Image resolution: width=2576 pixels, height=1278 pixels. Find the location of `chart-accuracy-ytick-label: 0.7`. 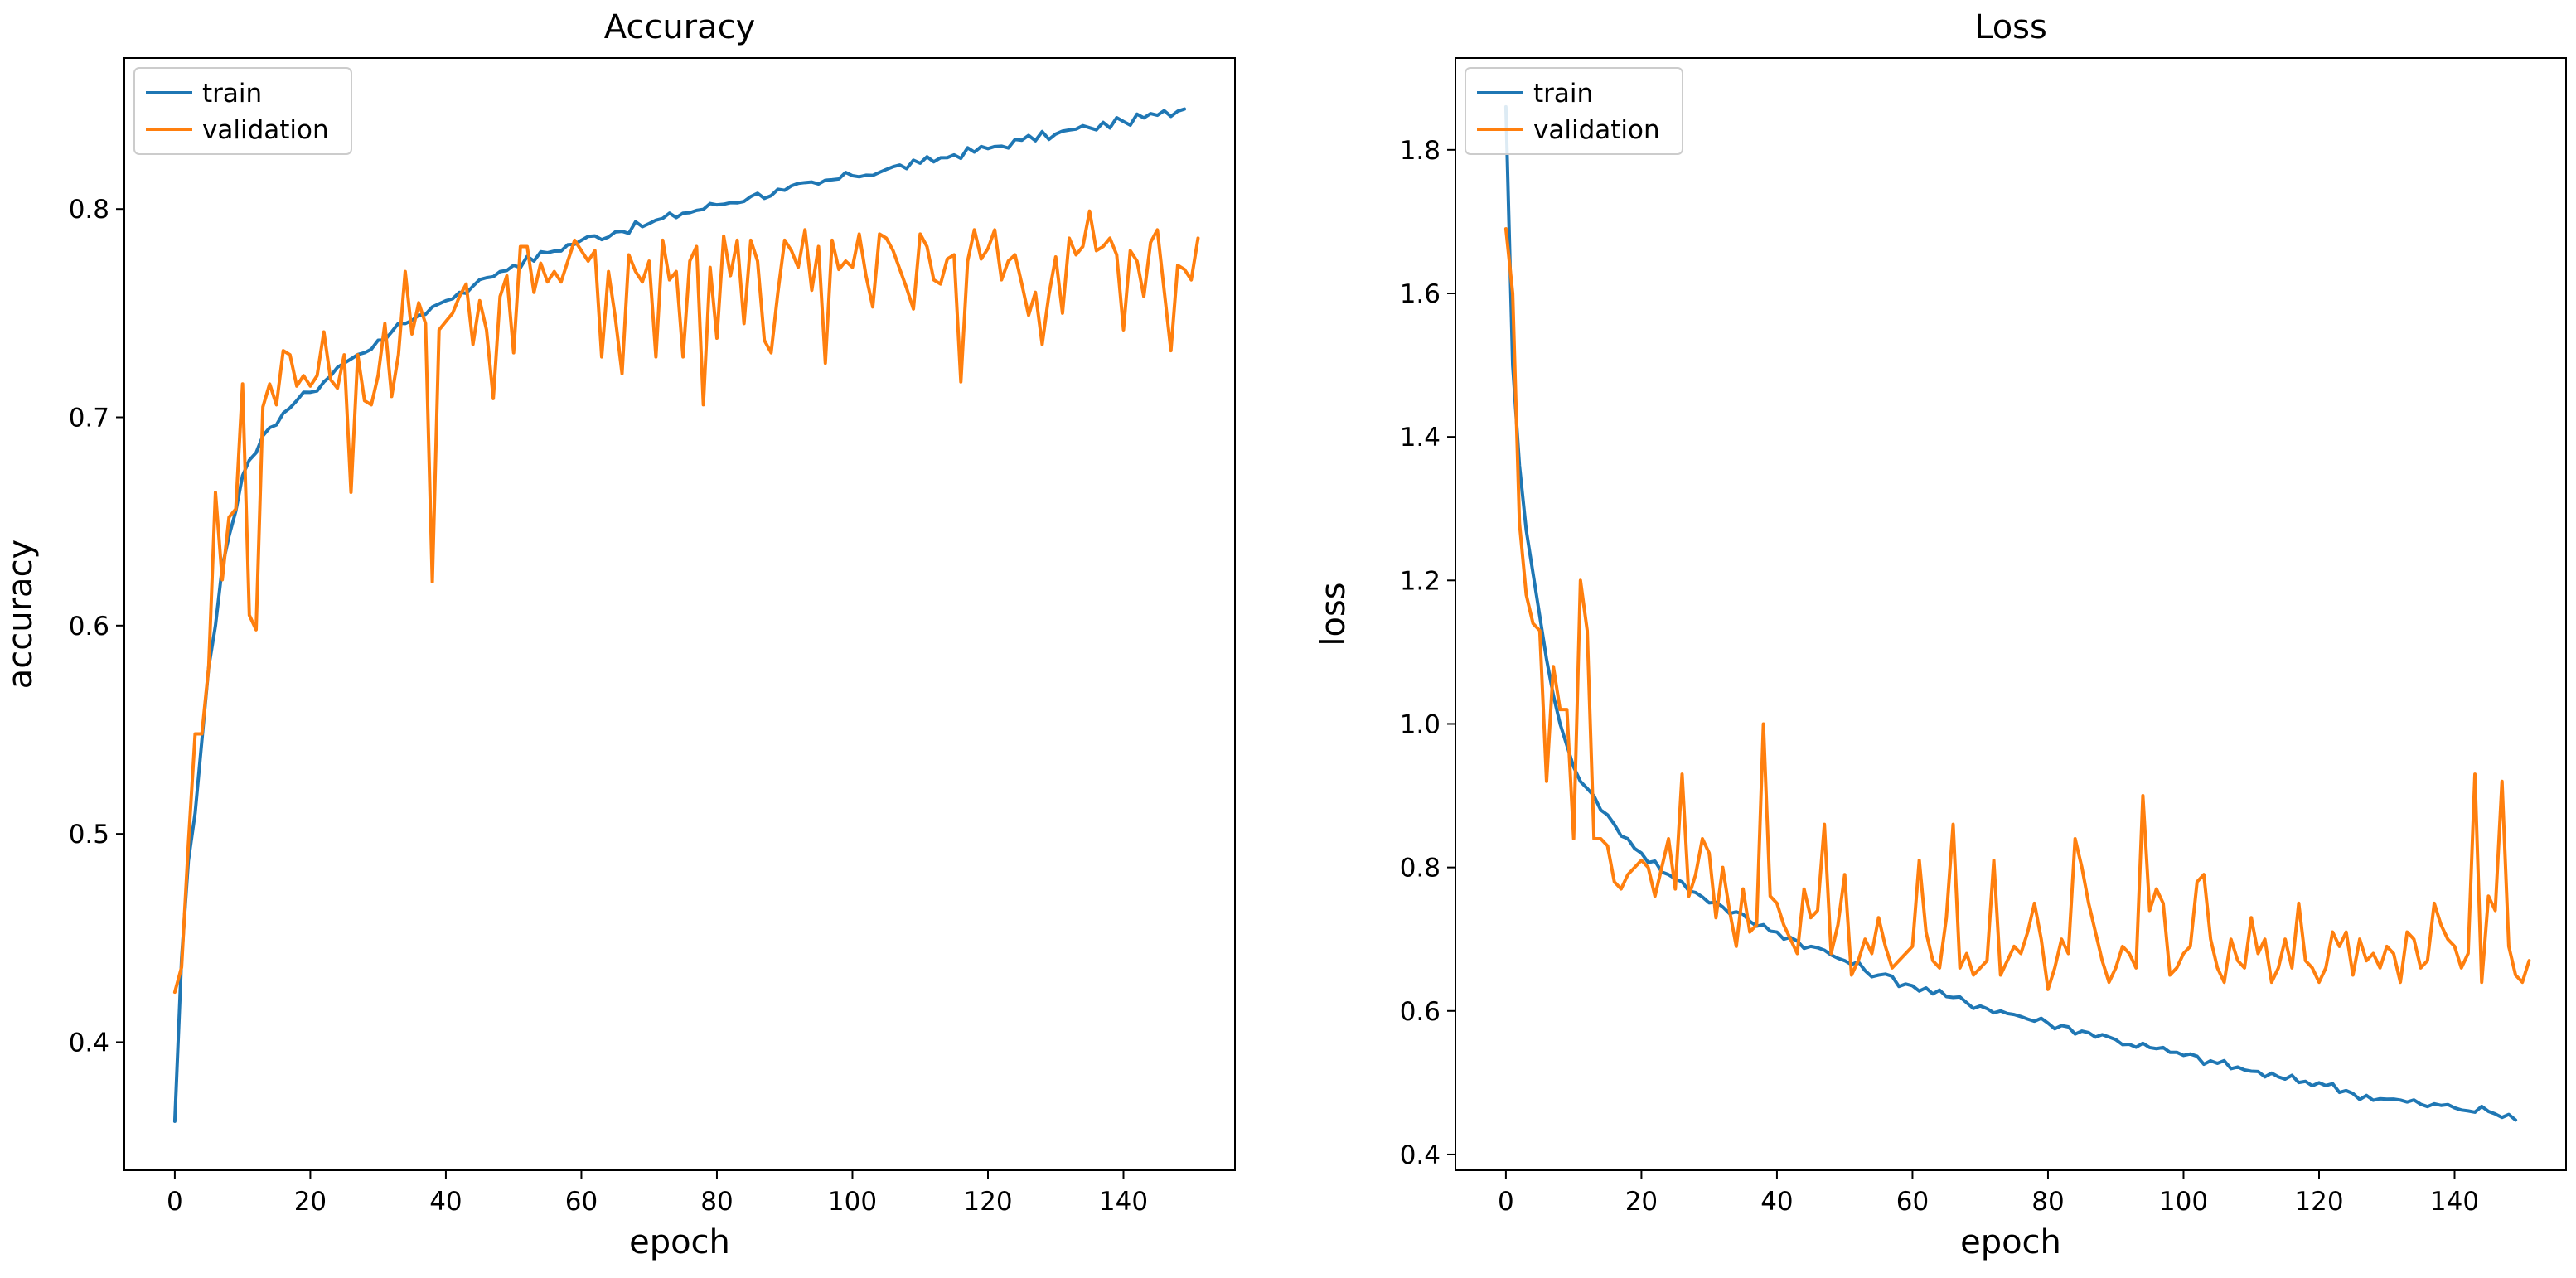

chart-accuracy-ytick-label: 0.7 is located at coordinates (89, 419).